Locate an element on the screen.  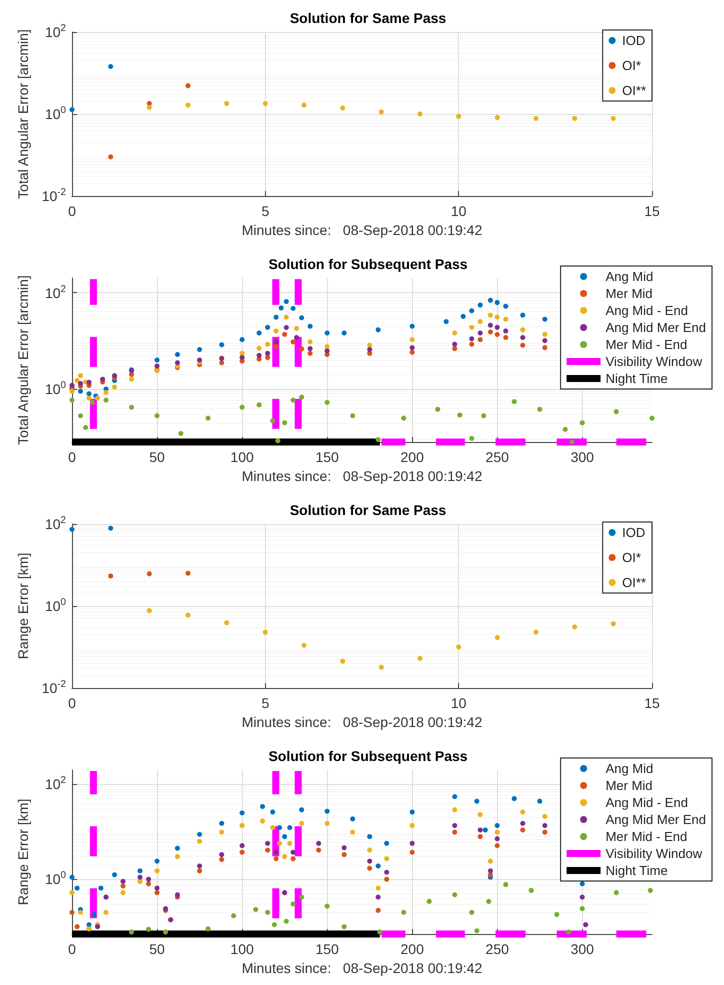
y-tick-label: 10$^{-2}$ is located at coordinates (54, 687).